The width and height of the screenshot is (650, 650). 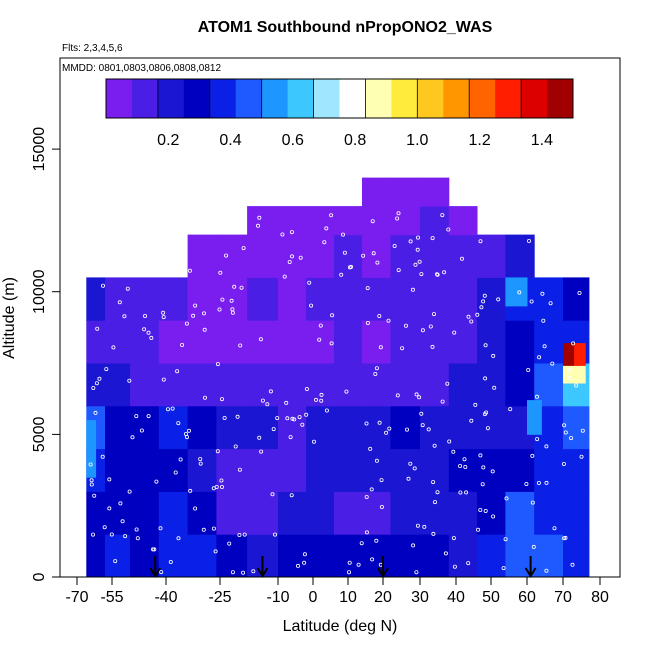 What do you see at coordinates (141, 68) in the screenshot?
I see `dates-label: MMDD: 0801,0803,0806,0808,0812` at bounding box center [141, 68].